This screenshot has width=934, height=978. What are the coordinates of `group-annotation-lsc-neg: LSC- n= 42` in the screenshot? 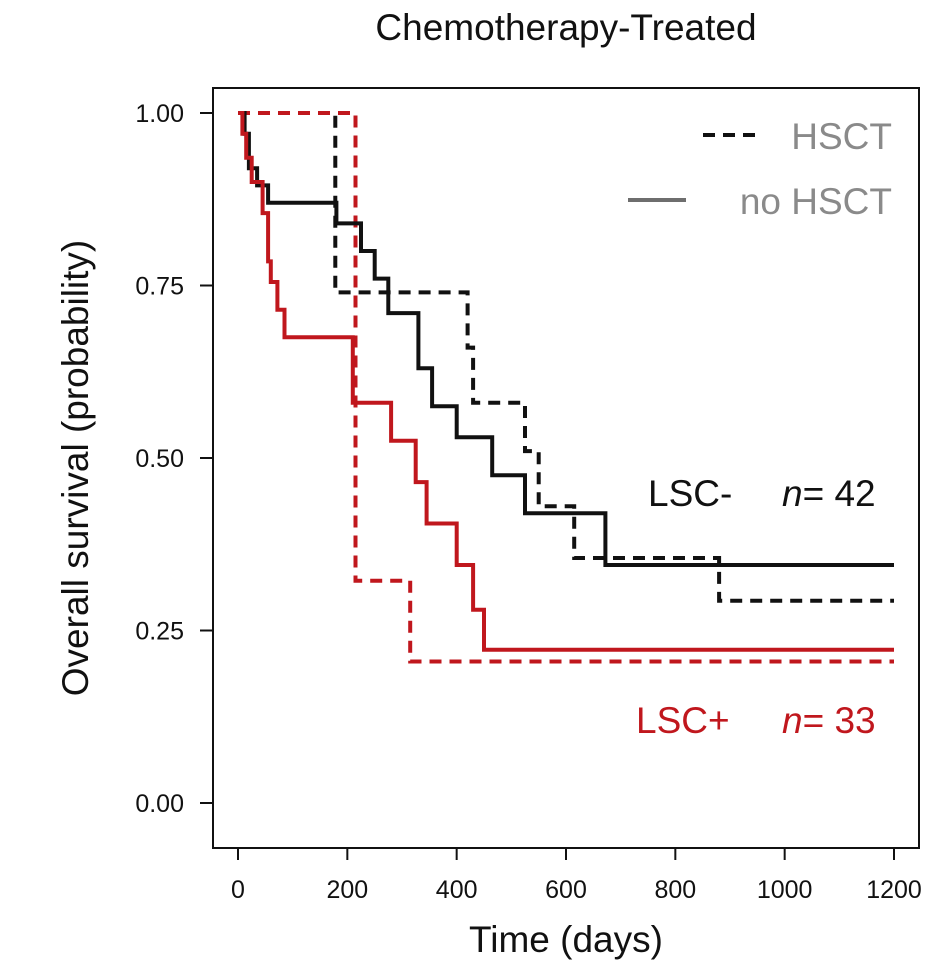 It's located at (762, 493).